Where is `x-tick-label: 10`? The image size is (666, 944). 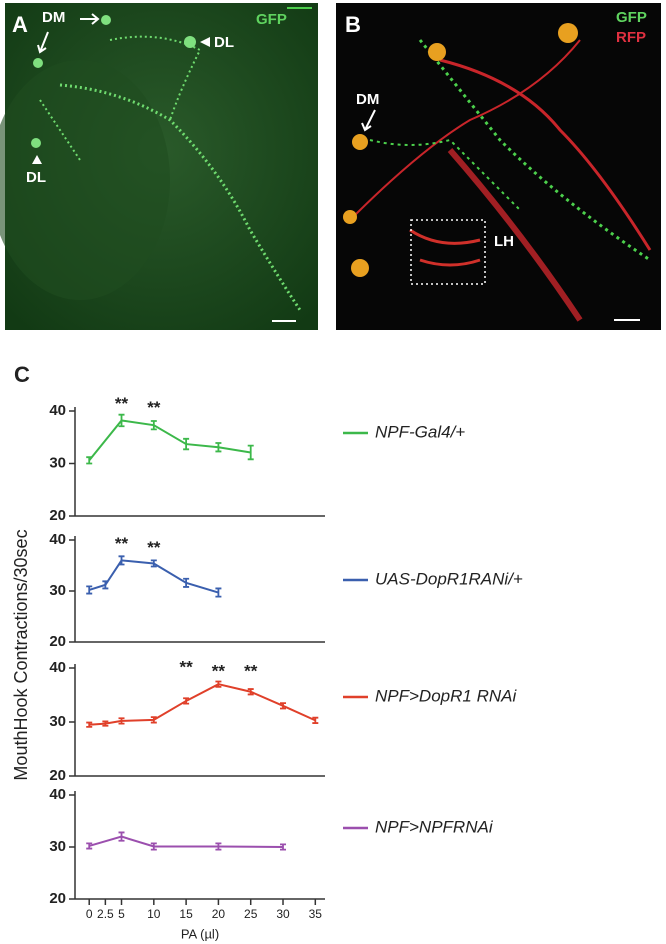
x-tick-label: 10 is located at coordinates (154, 914).